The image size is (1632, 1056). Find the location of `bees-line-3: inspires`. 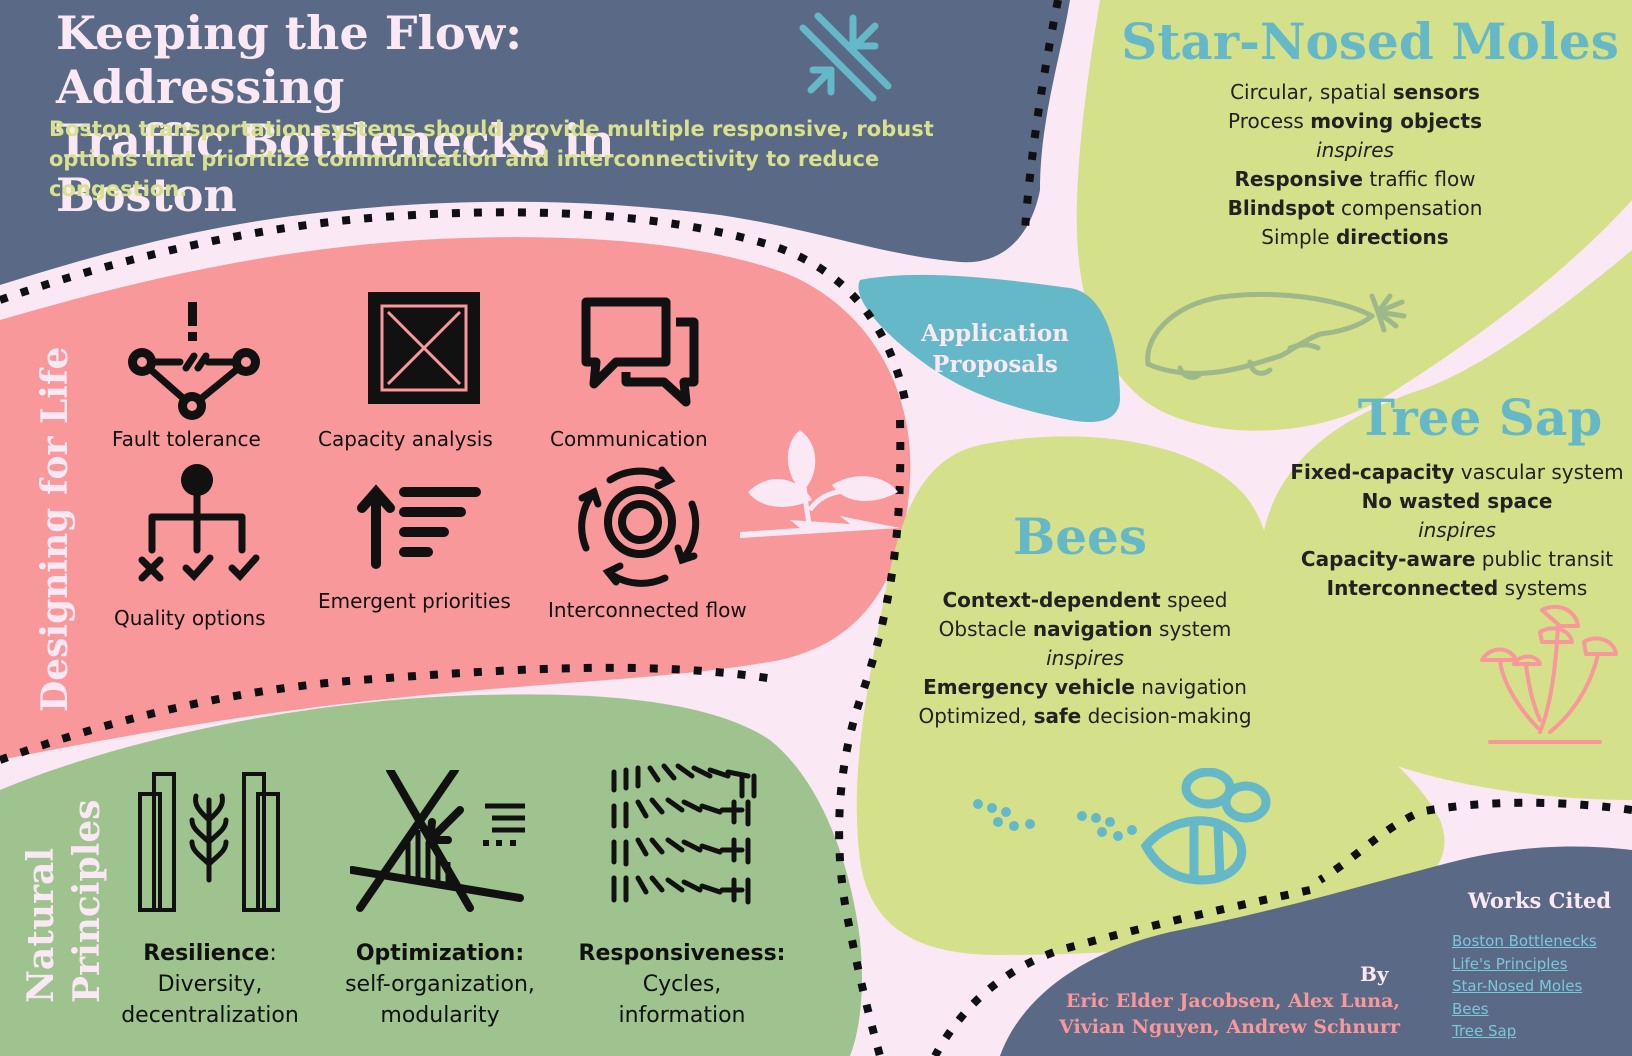

bees-line-3: inspires is located at coordinates (1085, 658).